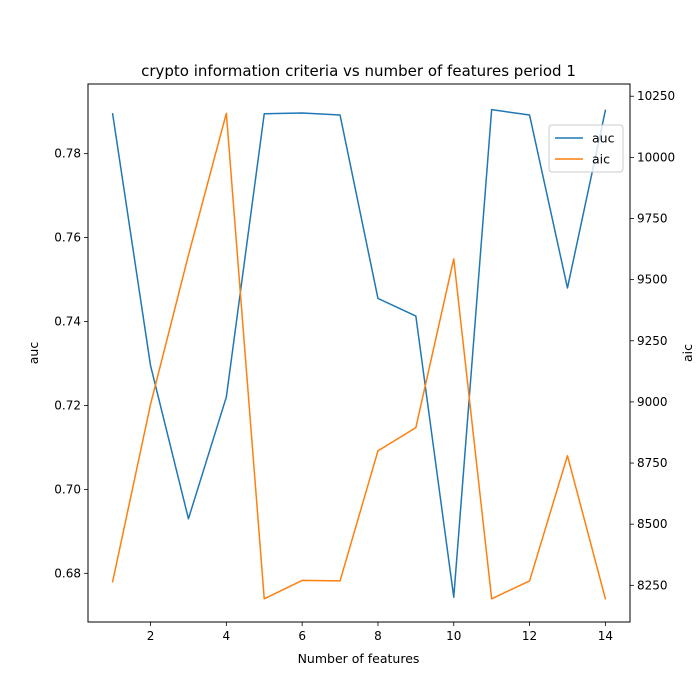 This screenshot has width=700, height=700. What do you see at coordinates (656, 157) in the screenshot?
I see `y-tick-label-right: 10000` at bounding box center [656, 157].